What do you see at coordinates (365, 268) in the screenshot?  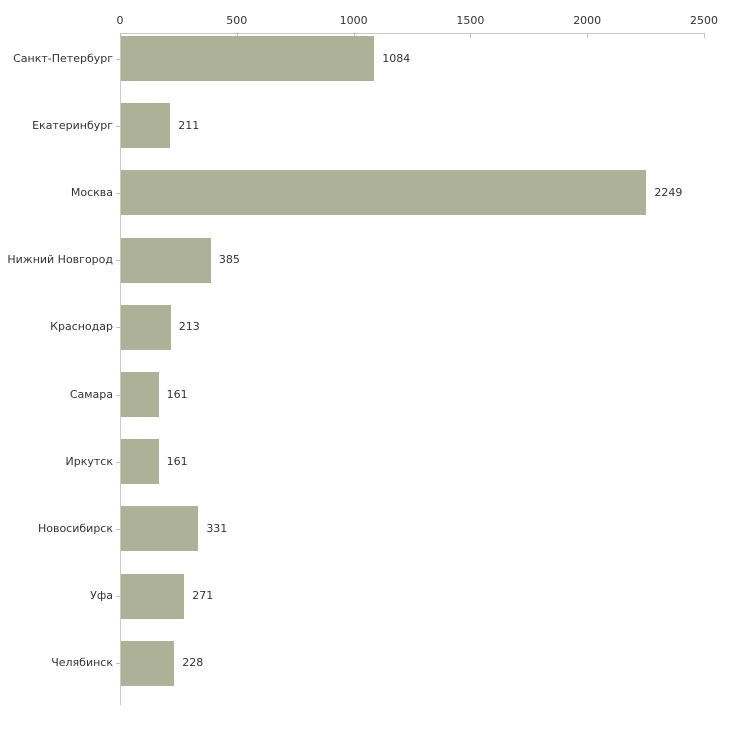 I see `bar-row: Нижний Новгород 385` at bounding box center [365, 268].